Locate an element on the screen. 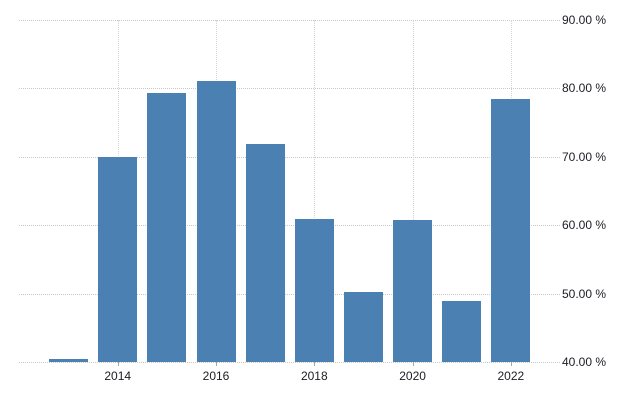 Image resolution: width=640 pixels, height=400 pixels. x-axis-tick-label: 2016 is located at coordinates (216, 376).